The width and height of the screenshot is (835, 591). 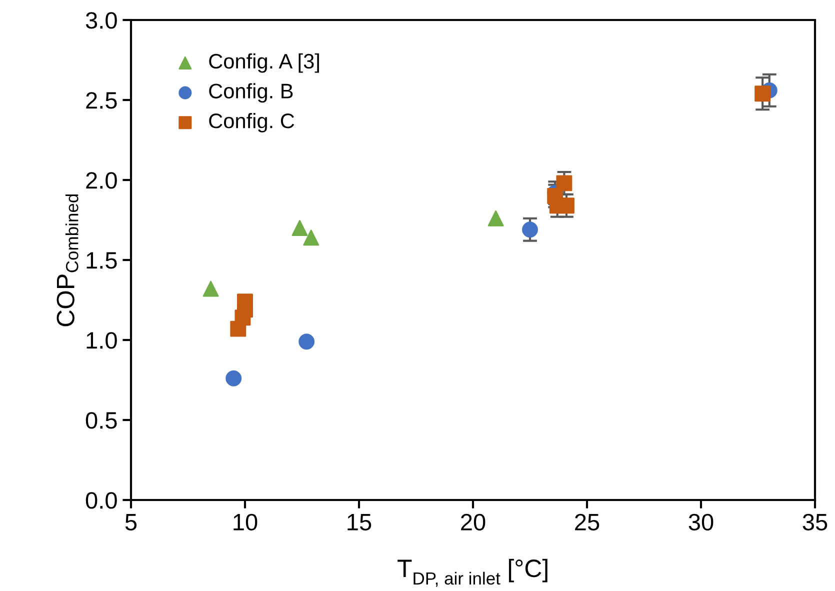 I want to click on y-tick-label: 0.0, so click(x=101, y=500).